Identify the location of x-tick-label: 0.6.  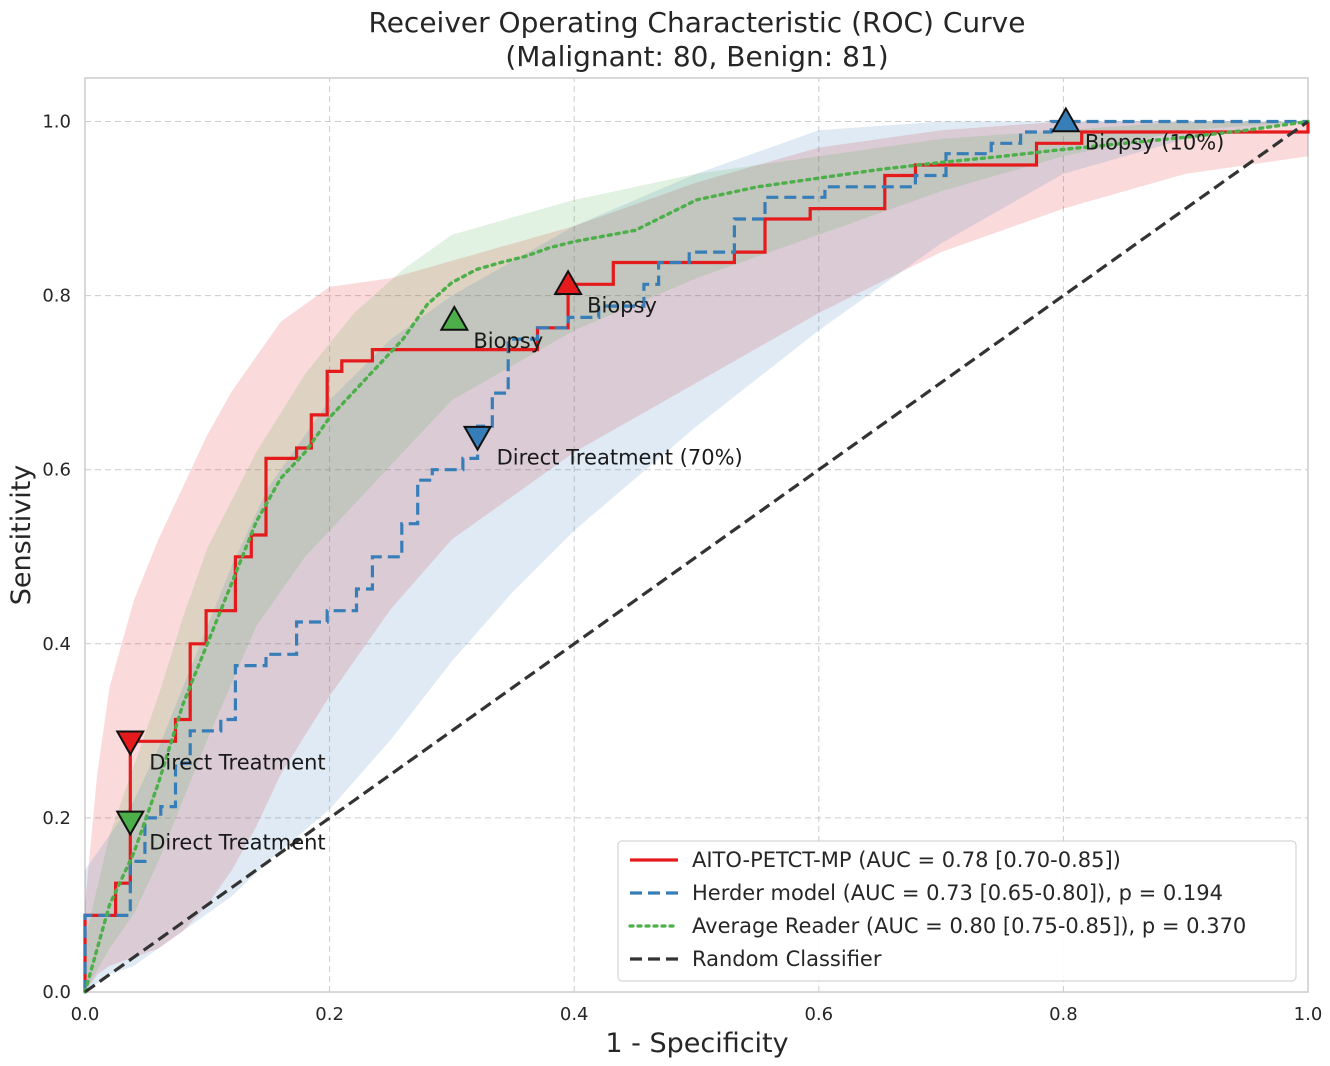
(818, 1014).